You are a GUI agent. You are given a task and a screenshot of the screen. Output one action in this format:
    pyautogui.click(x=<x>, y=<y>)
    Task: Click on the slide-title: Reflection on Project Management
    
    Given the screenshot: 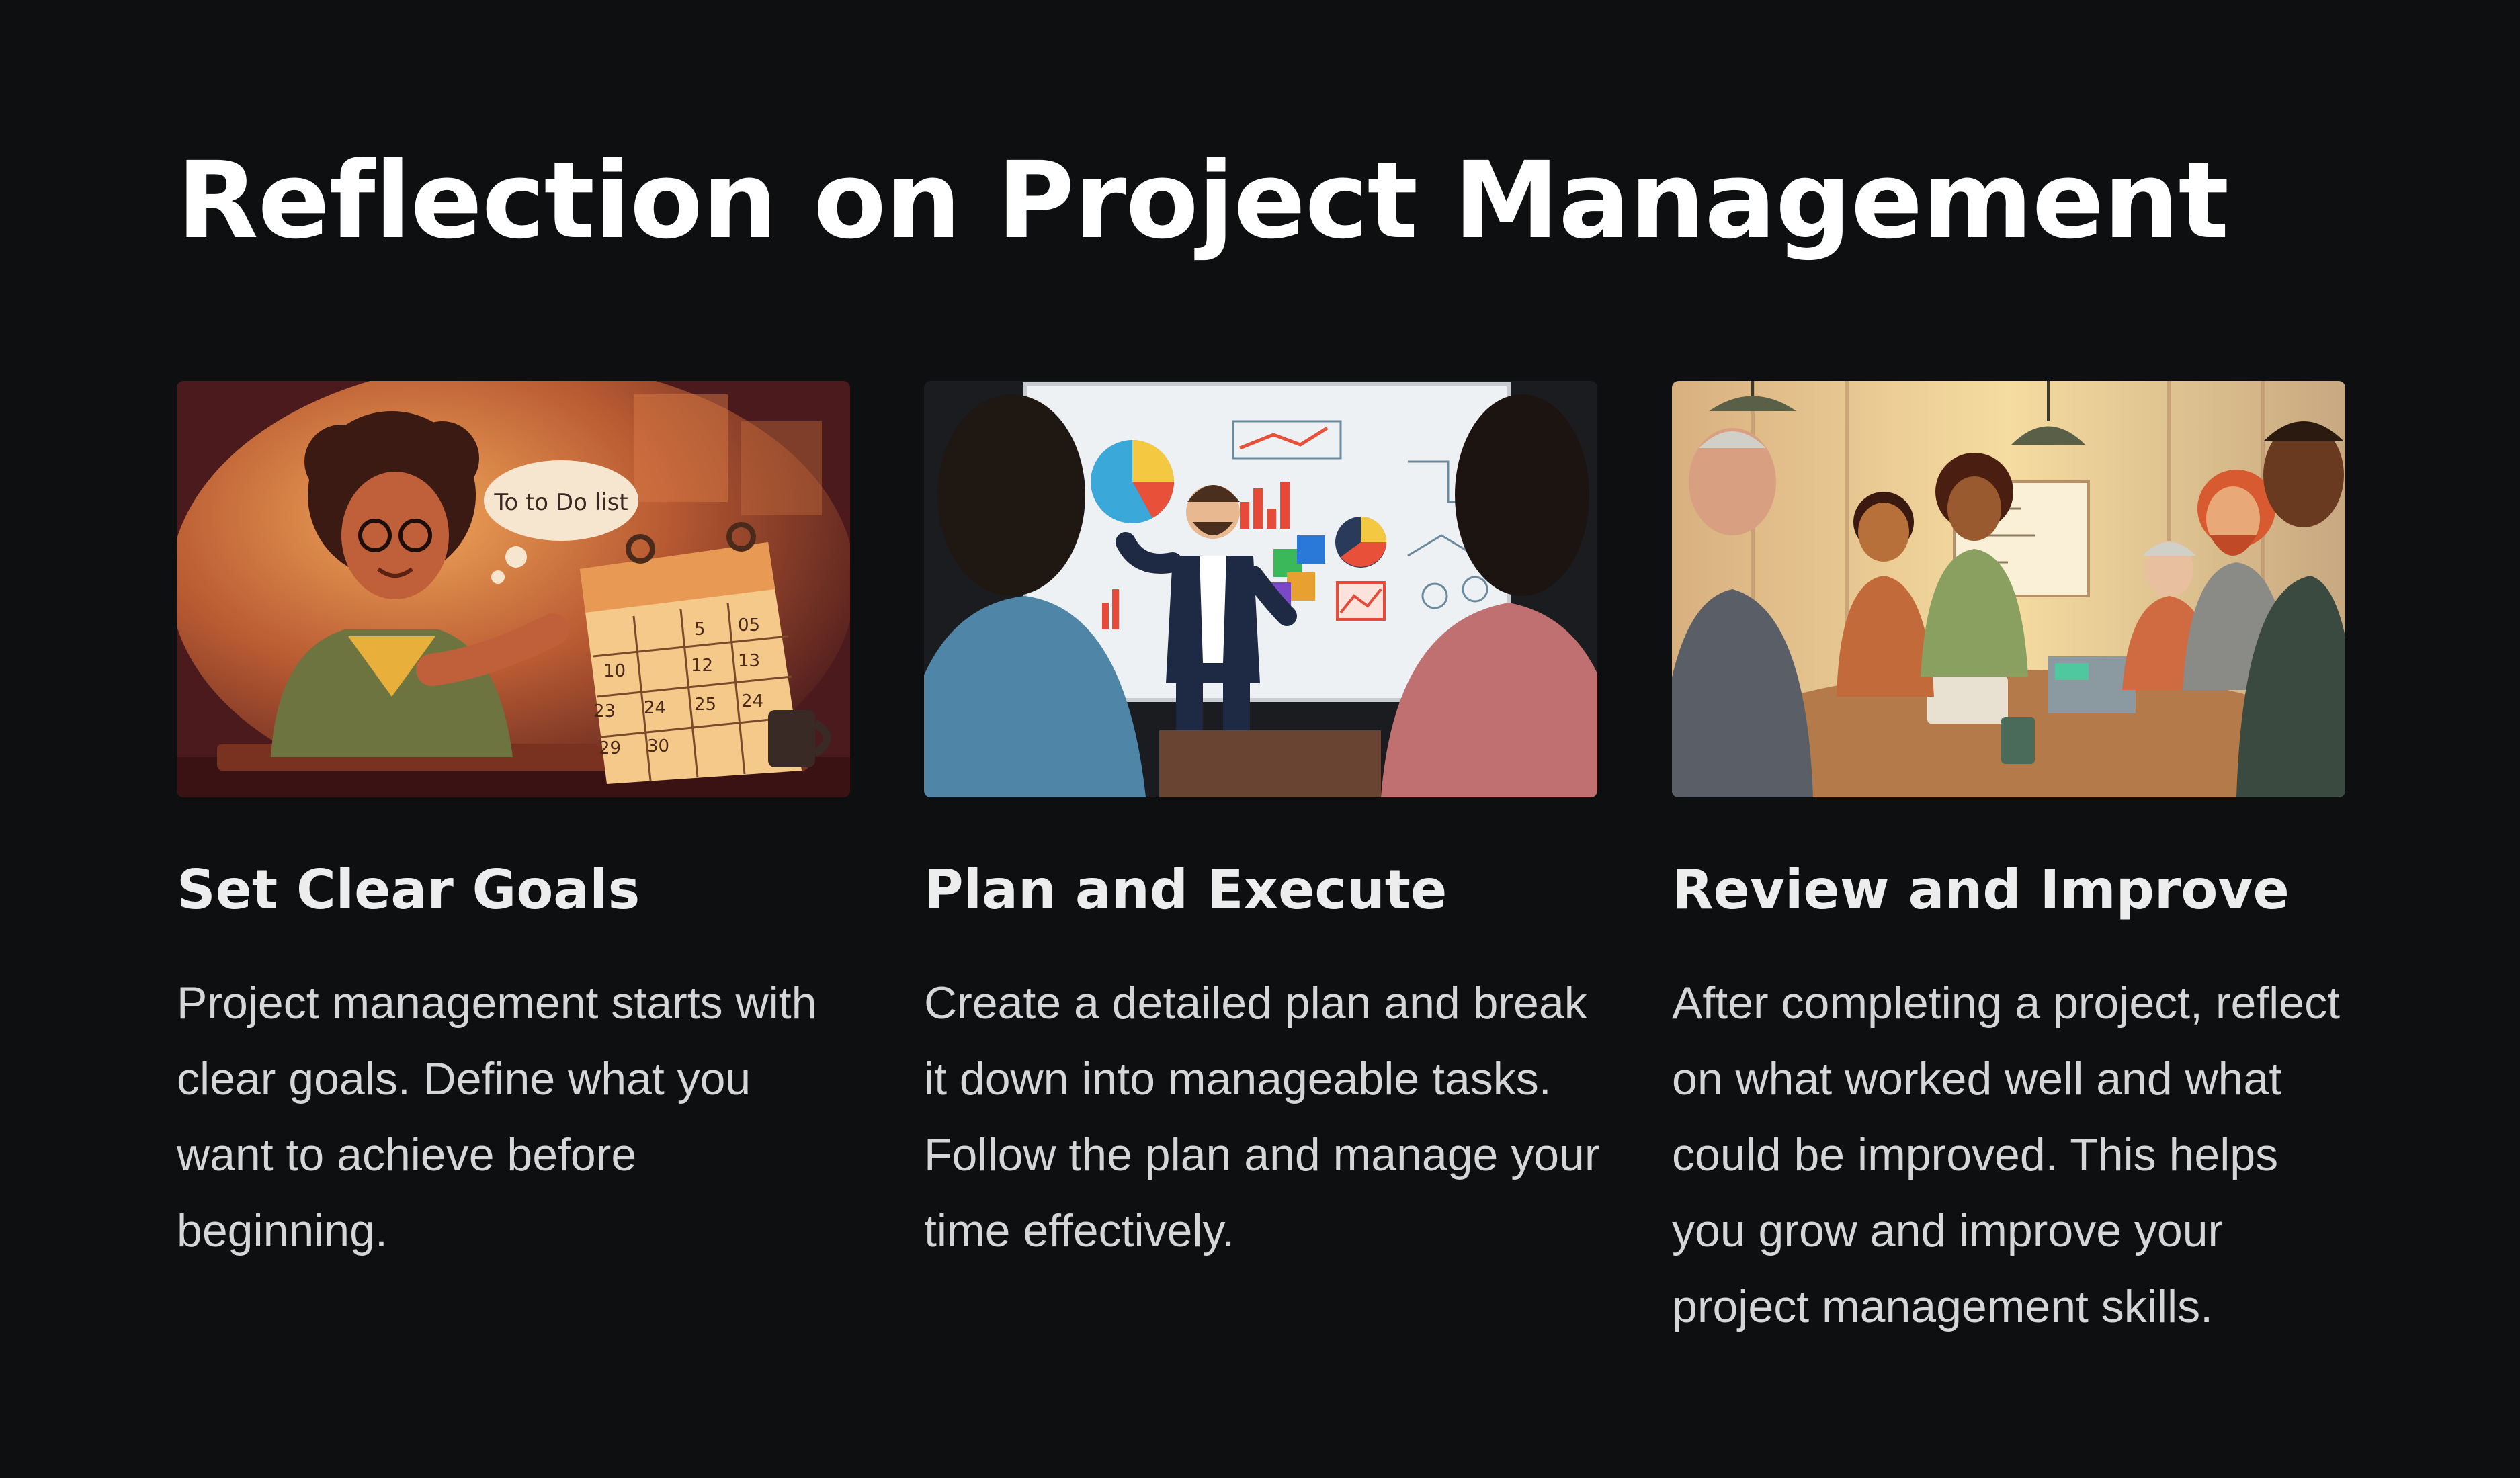 What is the action you would take?
    pyautogui.click(x=1203, y=201)
    